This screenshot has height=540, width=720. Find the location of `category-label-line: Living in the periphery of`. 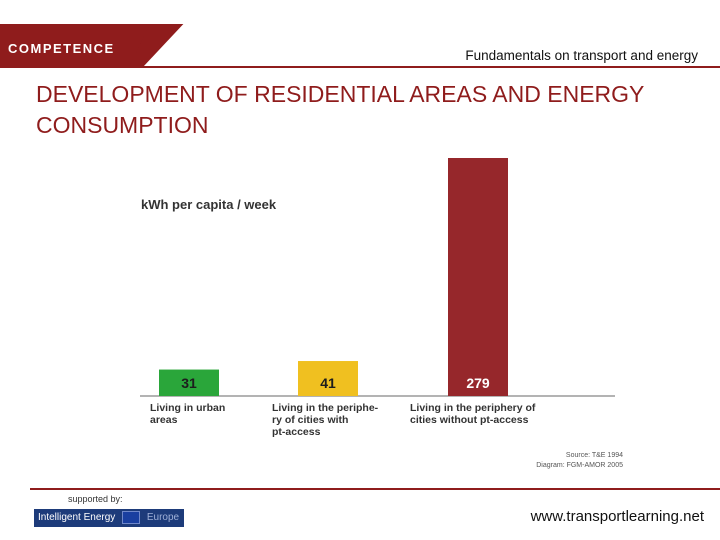

category-label-line: Living in the periphery of is located at coordinates (473, 408).